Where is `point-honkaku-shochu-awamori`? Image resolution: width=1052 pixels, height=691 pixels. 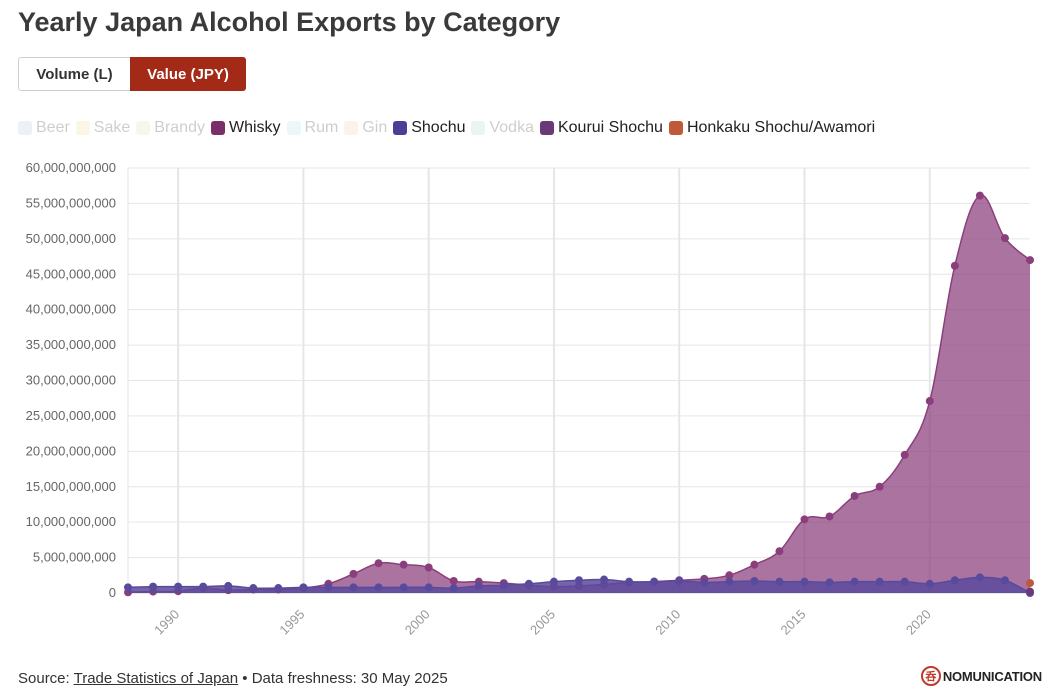 point-honkaku-shochu-awamori is located at coordinates (1030, 583).